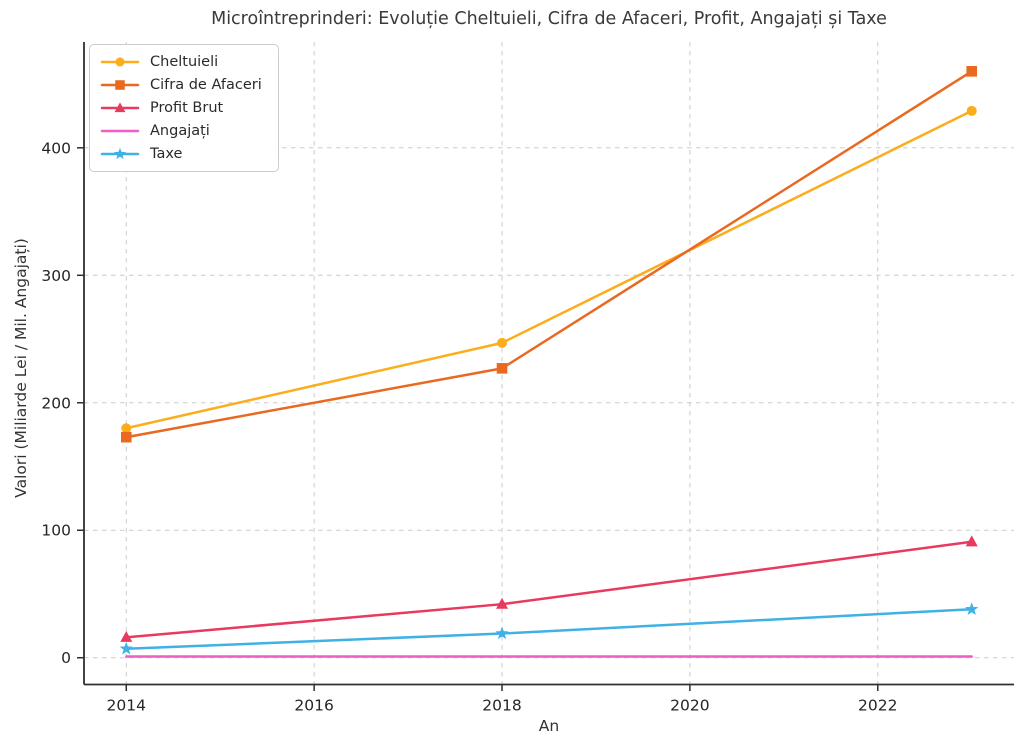 This screenshot has width=1024, height=751. I want to click on legend-item-cifra-de-afaceri: Cifra de Afaceri, so click(181, 85).